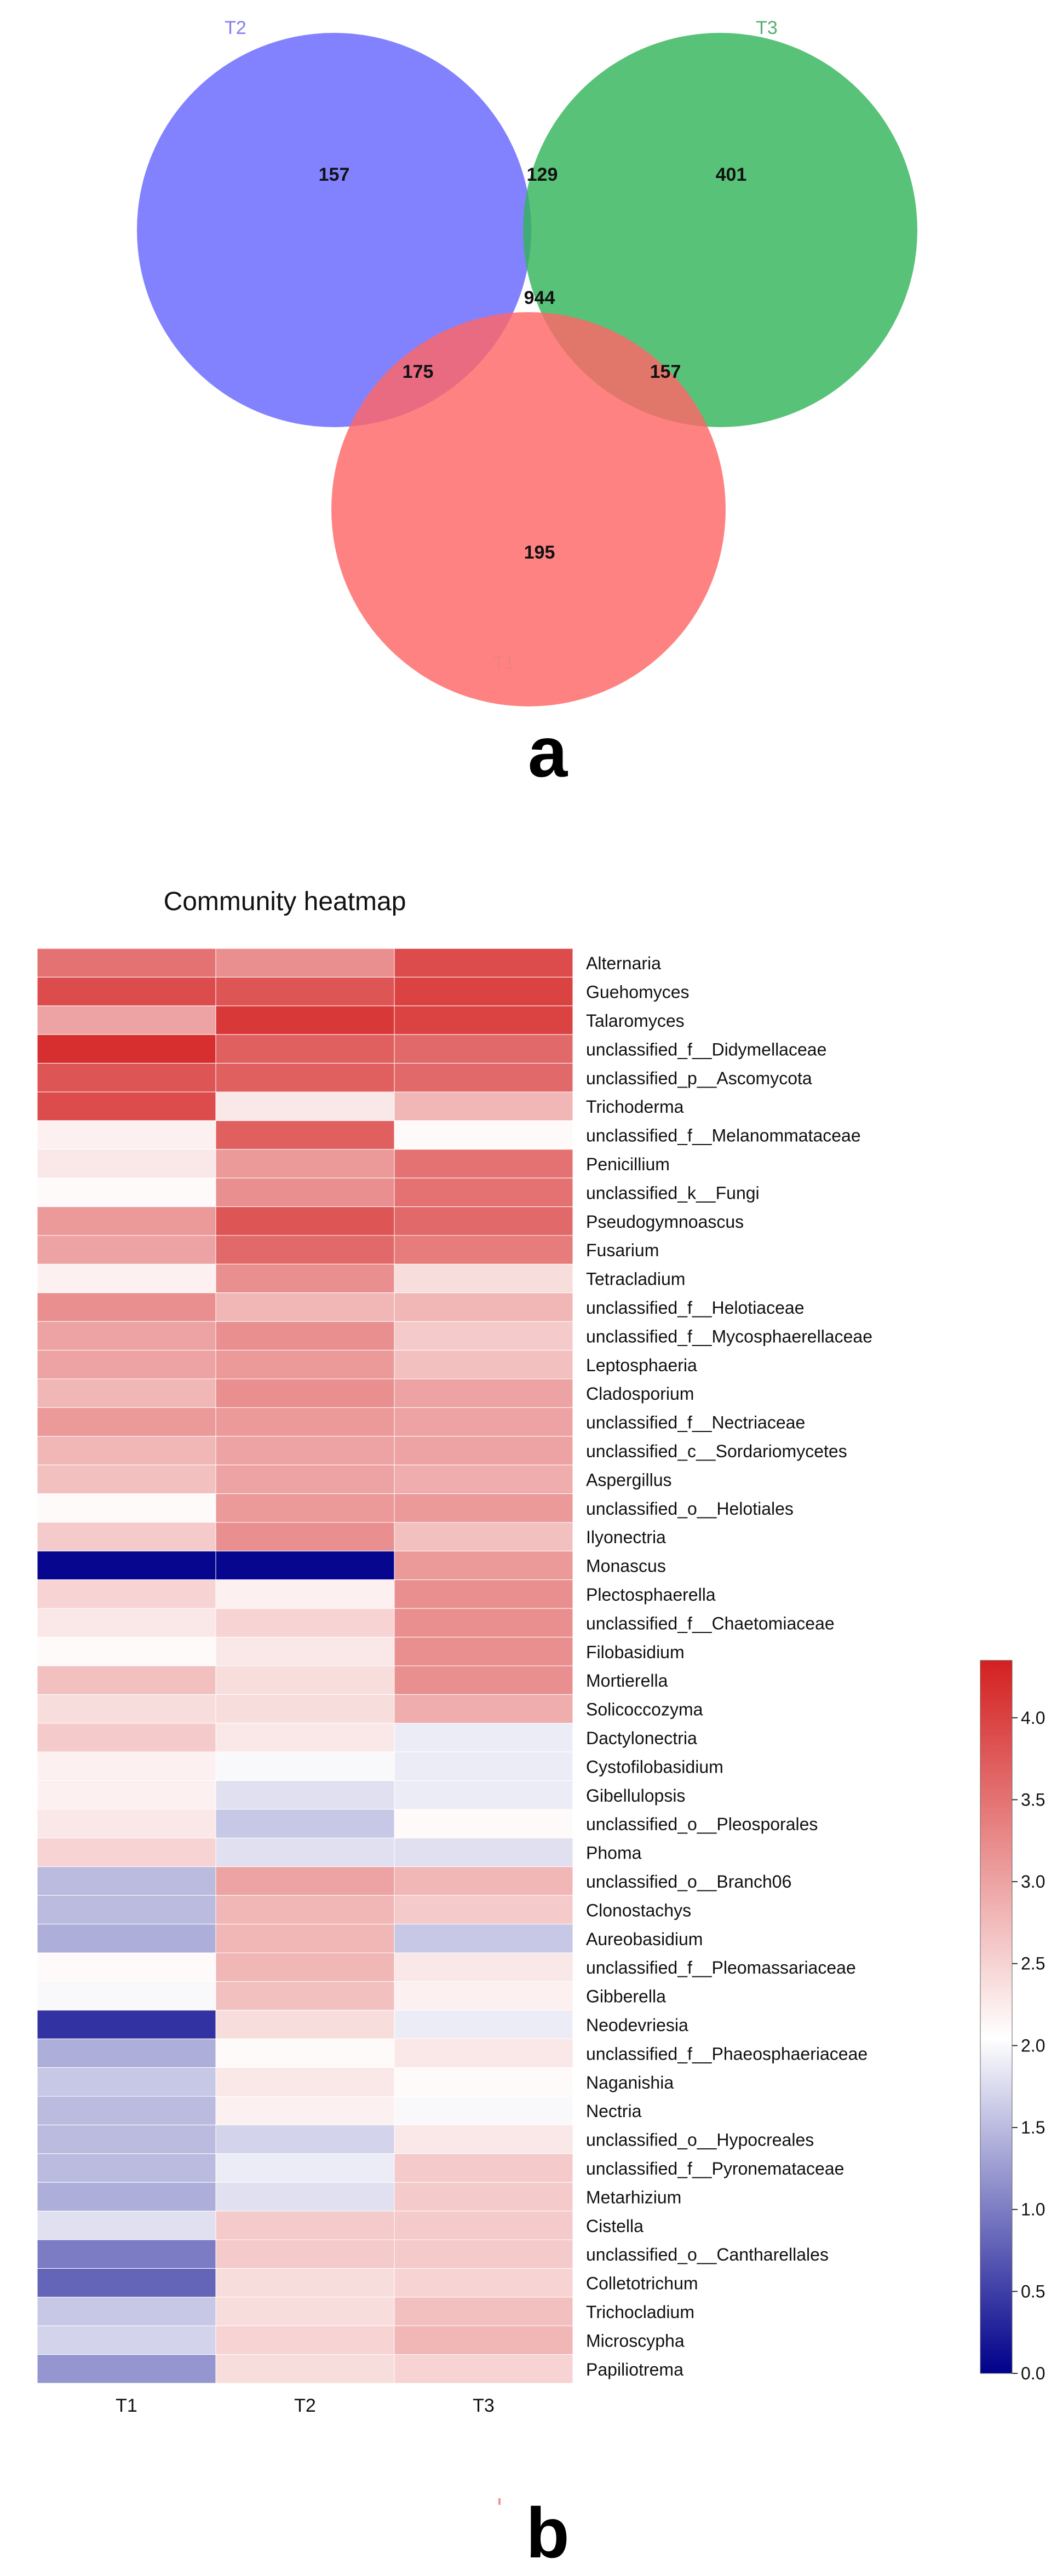 The height and width of the screenshot is (2576, 1057). I want to click on heatmap-column-label: T1, so click(126, 2405).